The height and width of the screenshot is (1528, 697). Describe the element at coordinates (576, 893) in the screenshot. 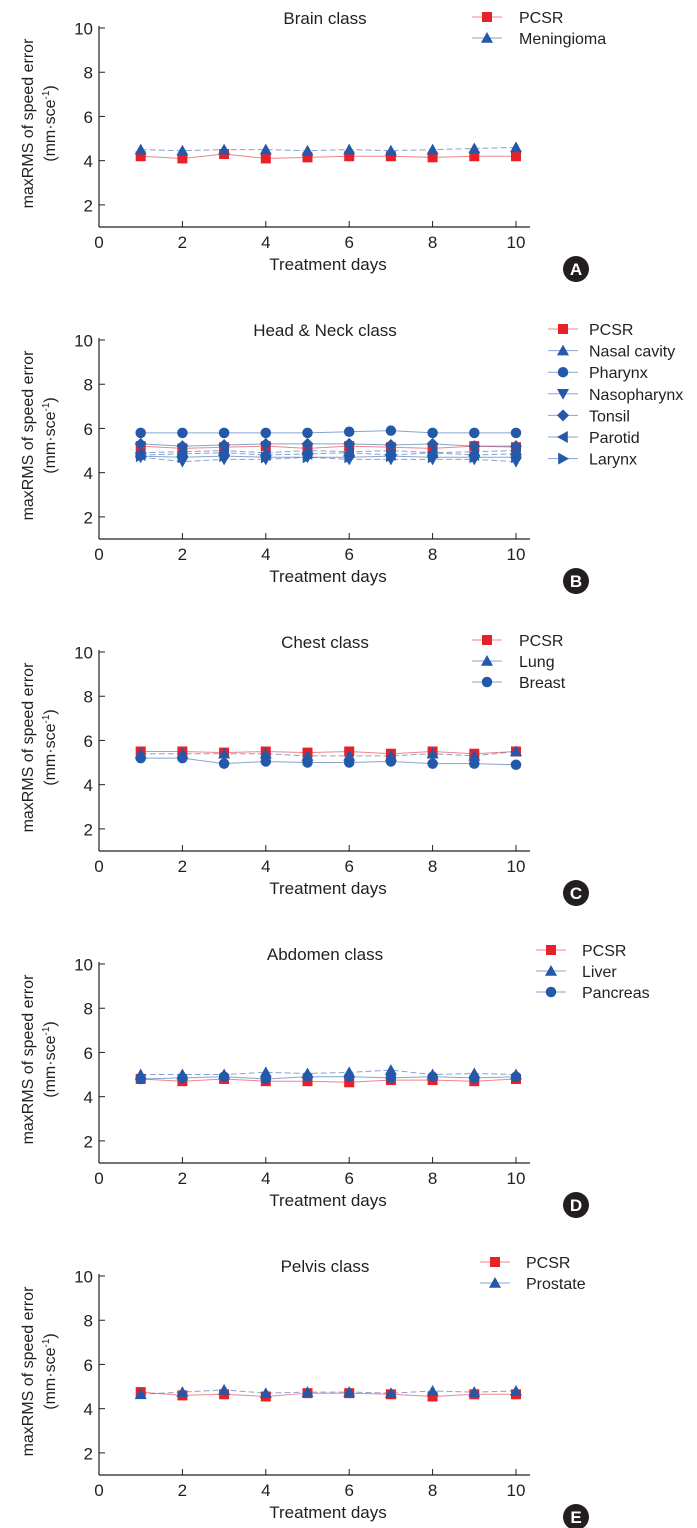

I see `panel-badge-label: C` at that location.